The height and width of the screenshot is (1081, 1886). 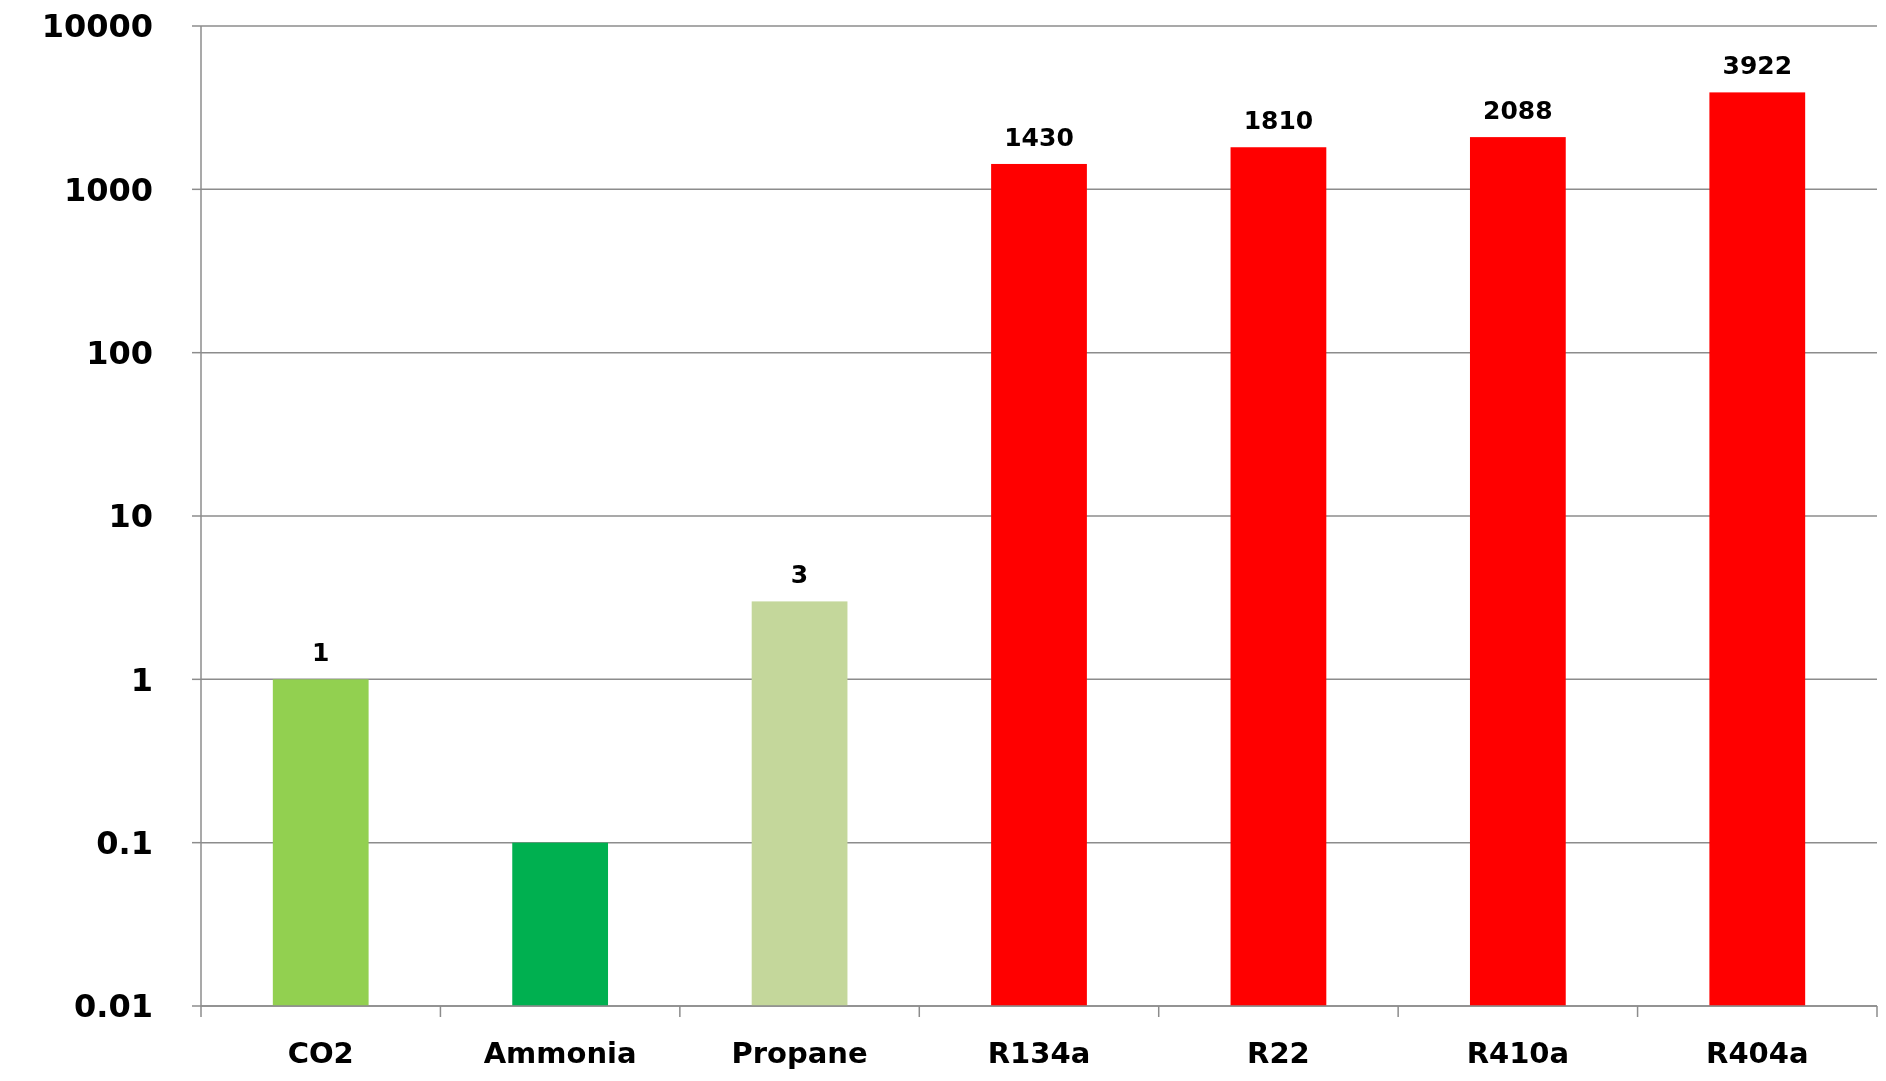 What do you see at coordinates (560, 1053) in the screenshot?
I see `x-tick-label: Ammonia` at bounding box center [560, 1053].